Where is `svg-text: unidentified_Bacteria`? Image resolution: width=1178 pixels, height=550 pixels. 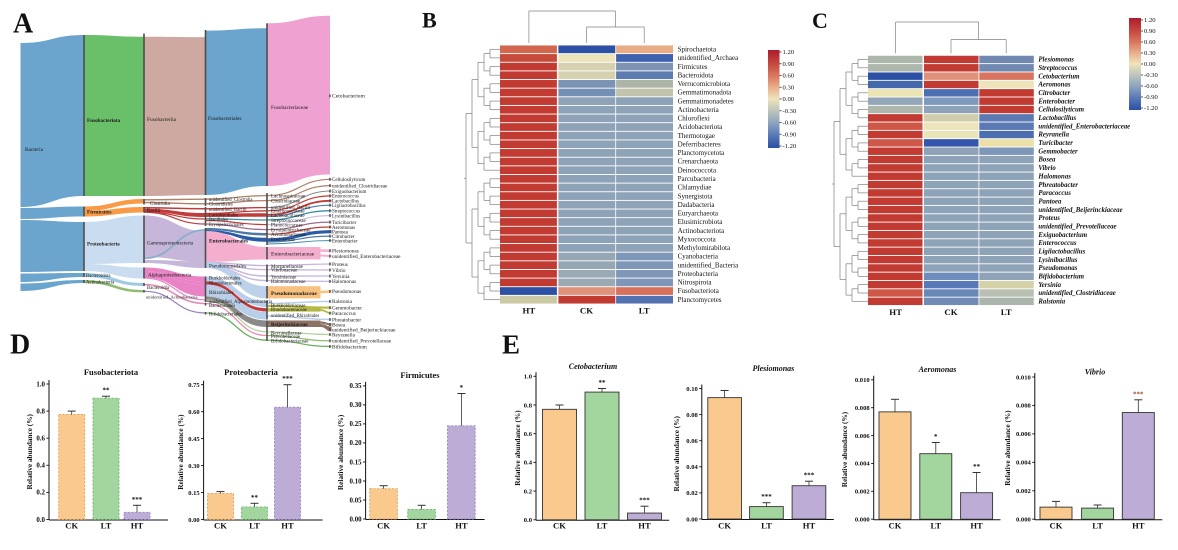
svg-text: unidentified_Bacteria is located at coordinates (709, 265).